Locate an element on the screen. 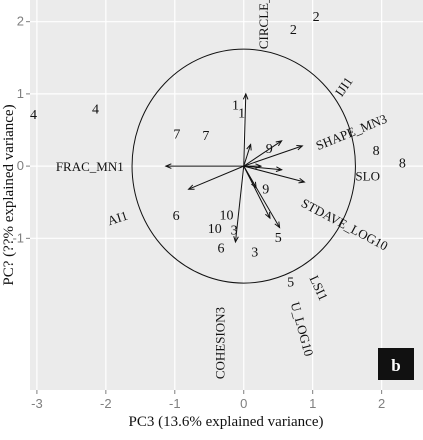 This screenshot has height=440, width=423. x-axis-title: PC3 (13.6% explained variance) is located at coordinates (226, 422).